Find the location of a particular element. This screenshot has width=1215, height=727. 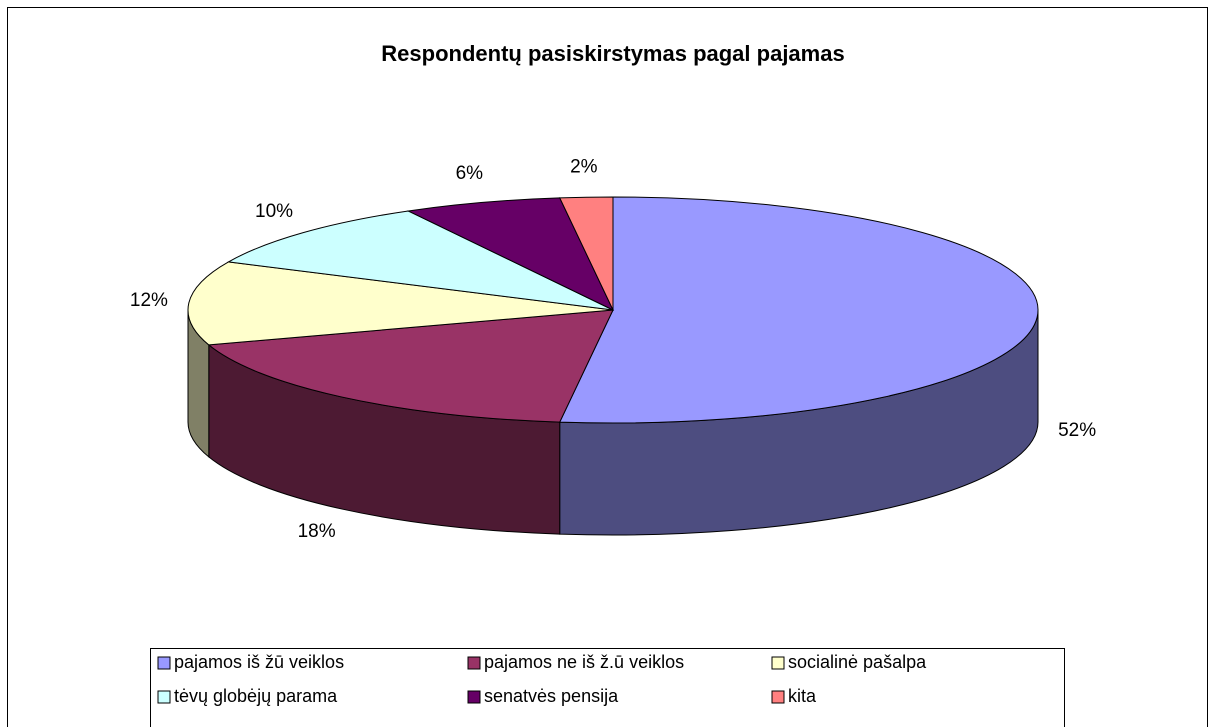

data-label: 12% is located at coordinates (149, 300).